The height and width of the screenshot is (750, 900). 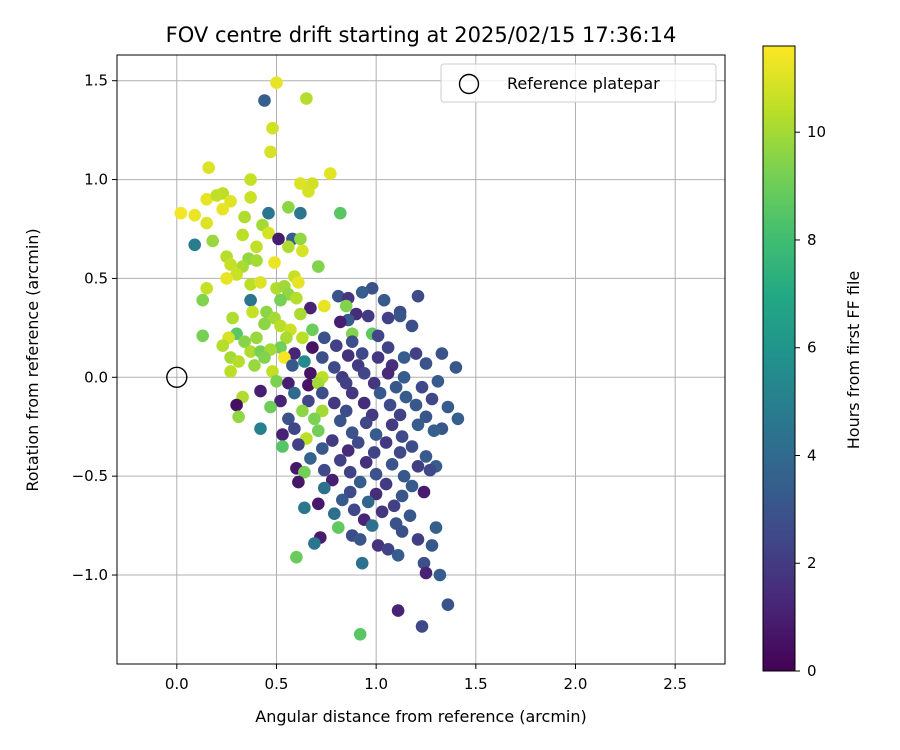 What do you see at coordinates (96, 377) in the screenshot?
I see `y-tick-label: 0.0` at bounding box center [96, 377].